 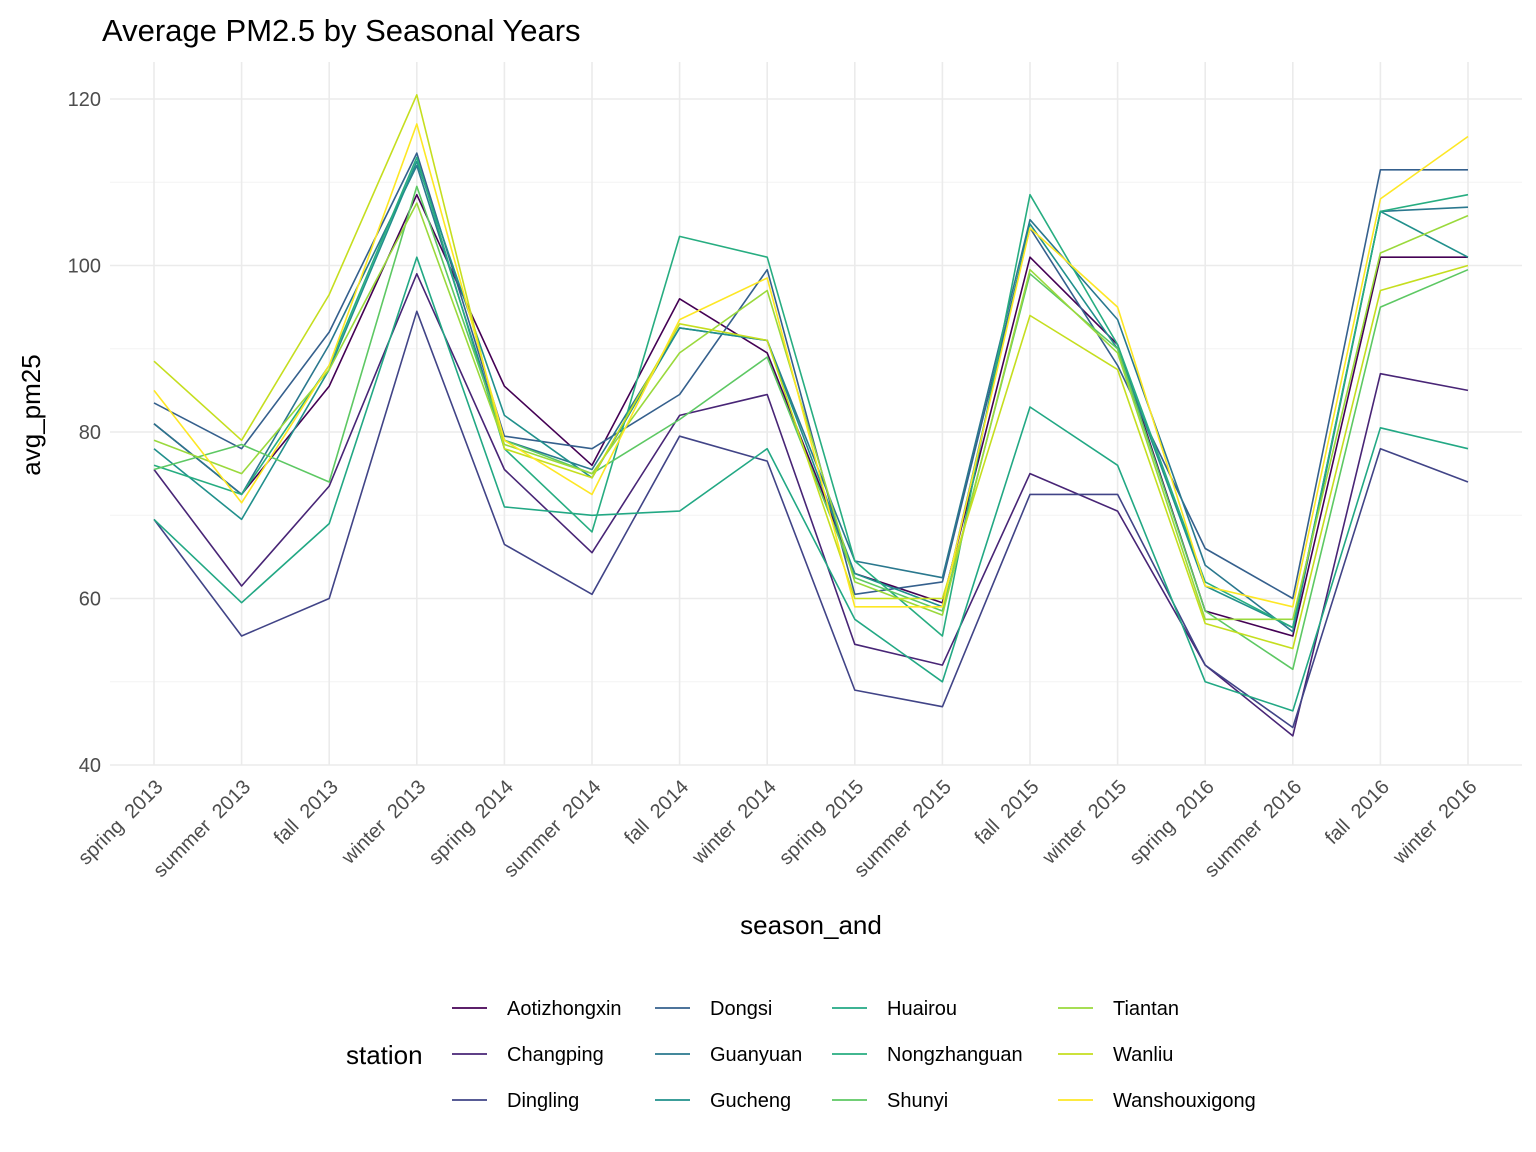 I want to click on y-tick-label: 40, so click(x=90, y=766).